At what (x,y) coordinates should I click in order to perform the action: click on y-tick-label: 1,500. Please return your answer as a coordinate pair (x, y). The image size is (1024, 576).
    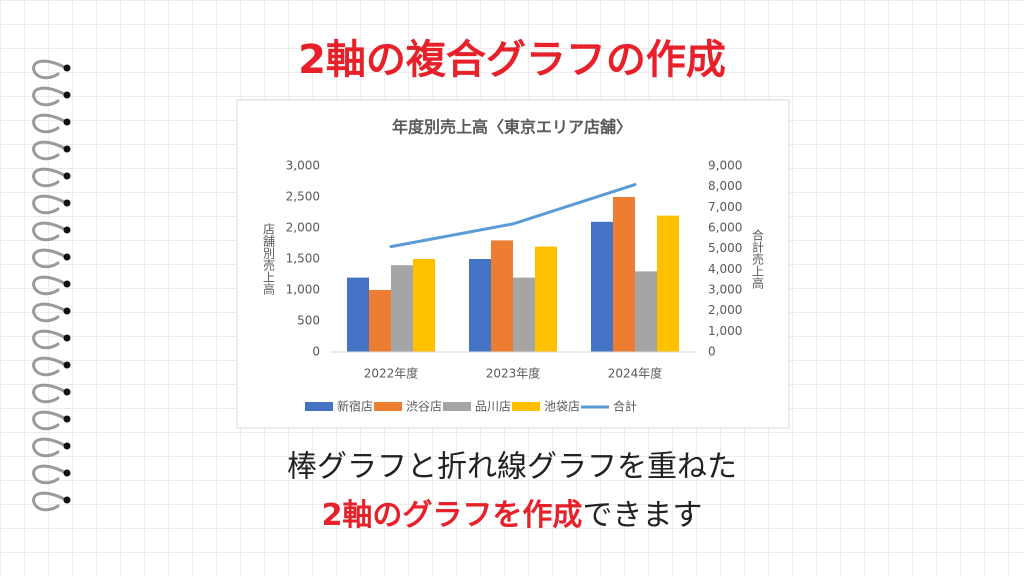
    Looking at the image, I should click on (303, 259).